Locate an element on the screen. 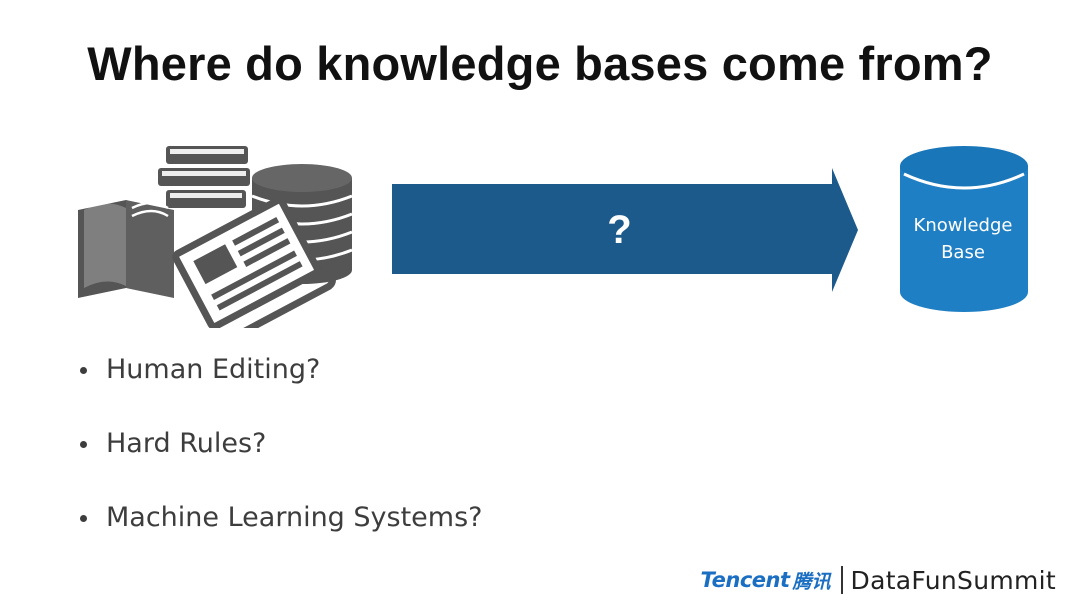  tencent-logo-text: Tencent is located at coordinates (745, 580).